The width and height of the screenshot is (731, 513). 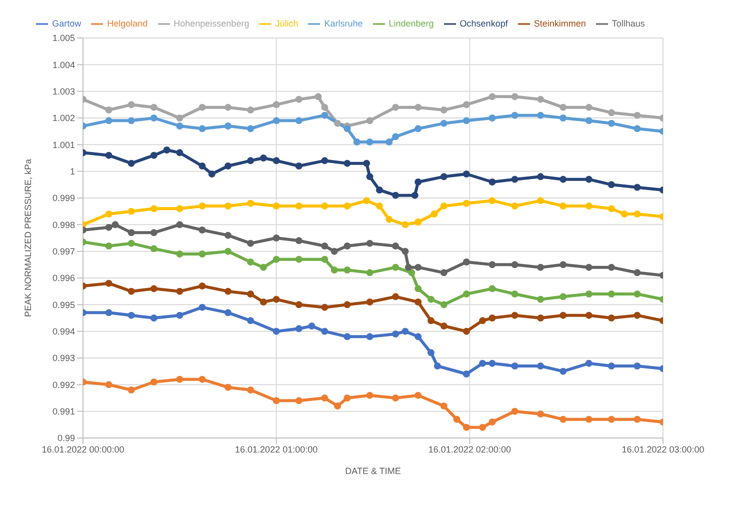 What do you see at coordinates (127, 23) in the screenshot?
I see `legend-label: Helgoland` at bounding box center [127, 23].